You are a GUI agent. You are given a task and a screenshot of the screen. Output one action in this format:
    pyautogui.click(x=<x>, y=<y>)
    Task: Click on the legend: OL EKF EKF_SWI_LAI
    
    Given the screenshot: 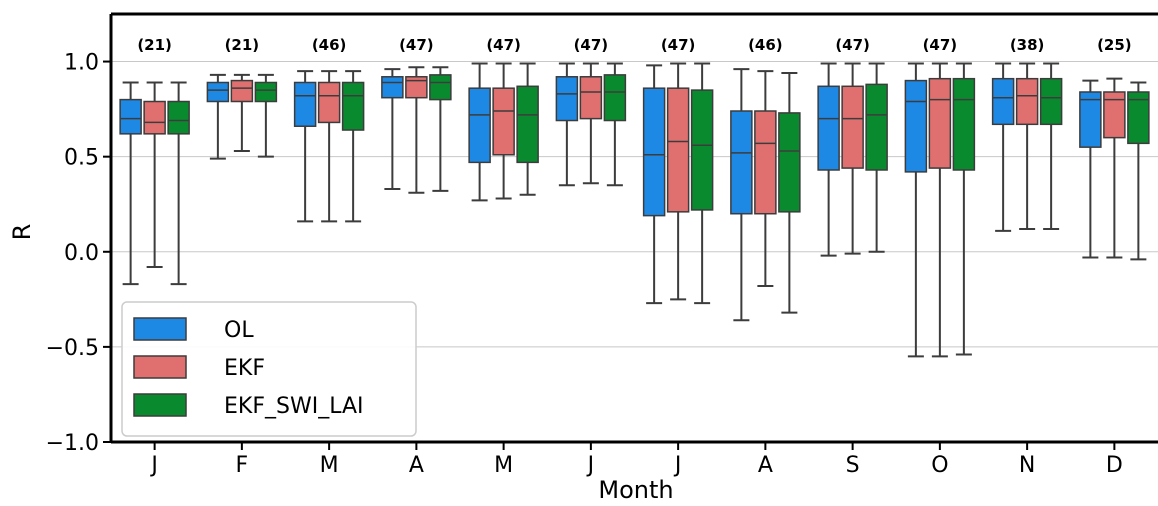 What is the action you would take?
    pyautogui.click(x=269, y=369)
    